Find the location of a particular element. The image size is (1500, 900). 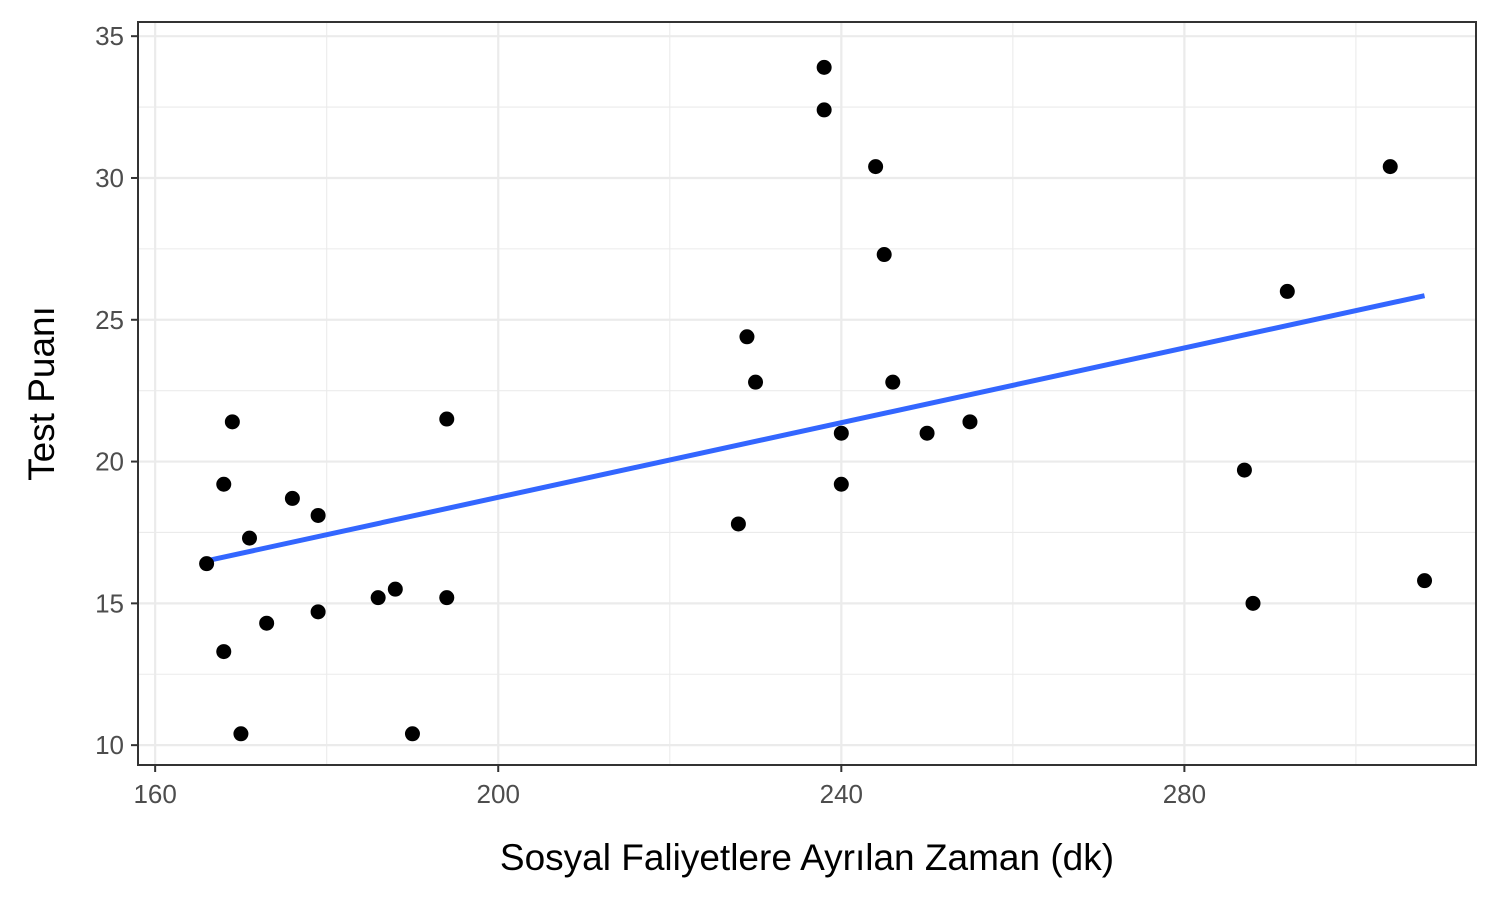

x-tick-label: 160 is located at coordinates (154, 794).